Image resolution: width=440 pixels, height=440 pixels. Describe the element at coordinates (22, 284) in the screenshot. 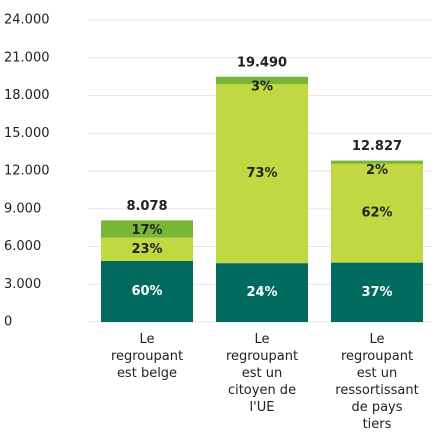

I see `y-tick-label: 3.000` at that location.